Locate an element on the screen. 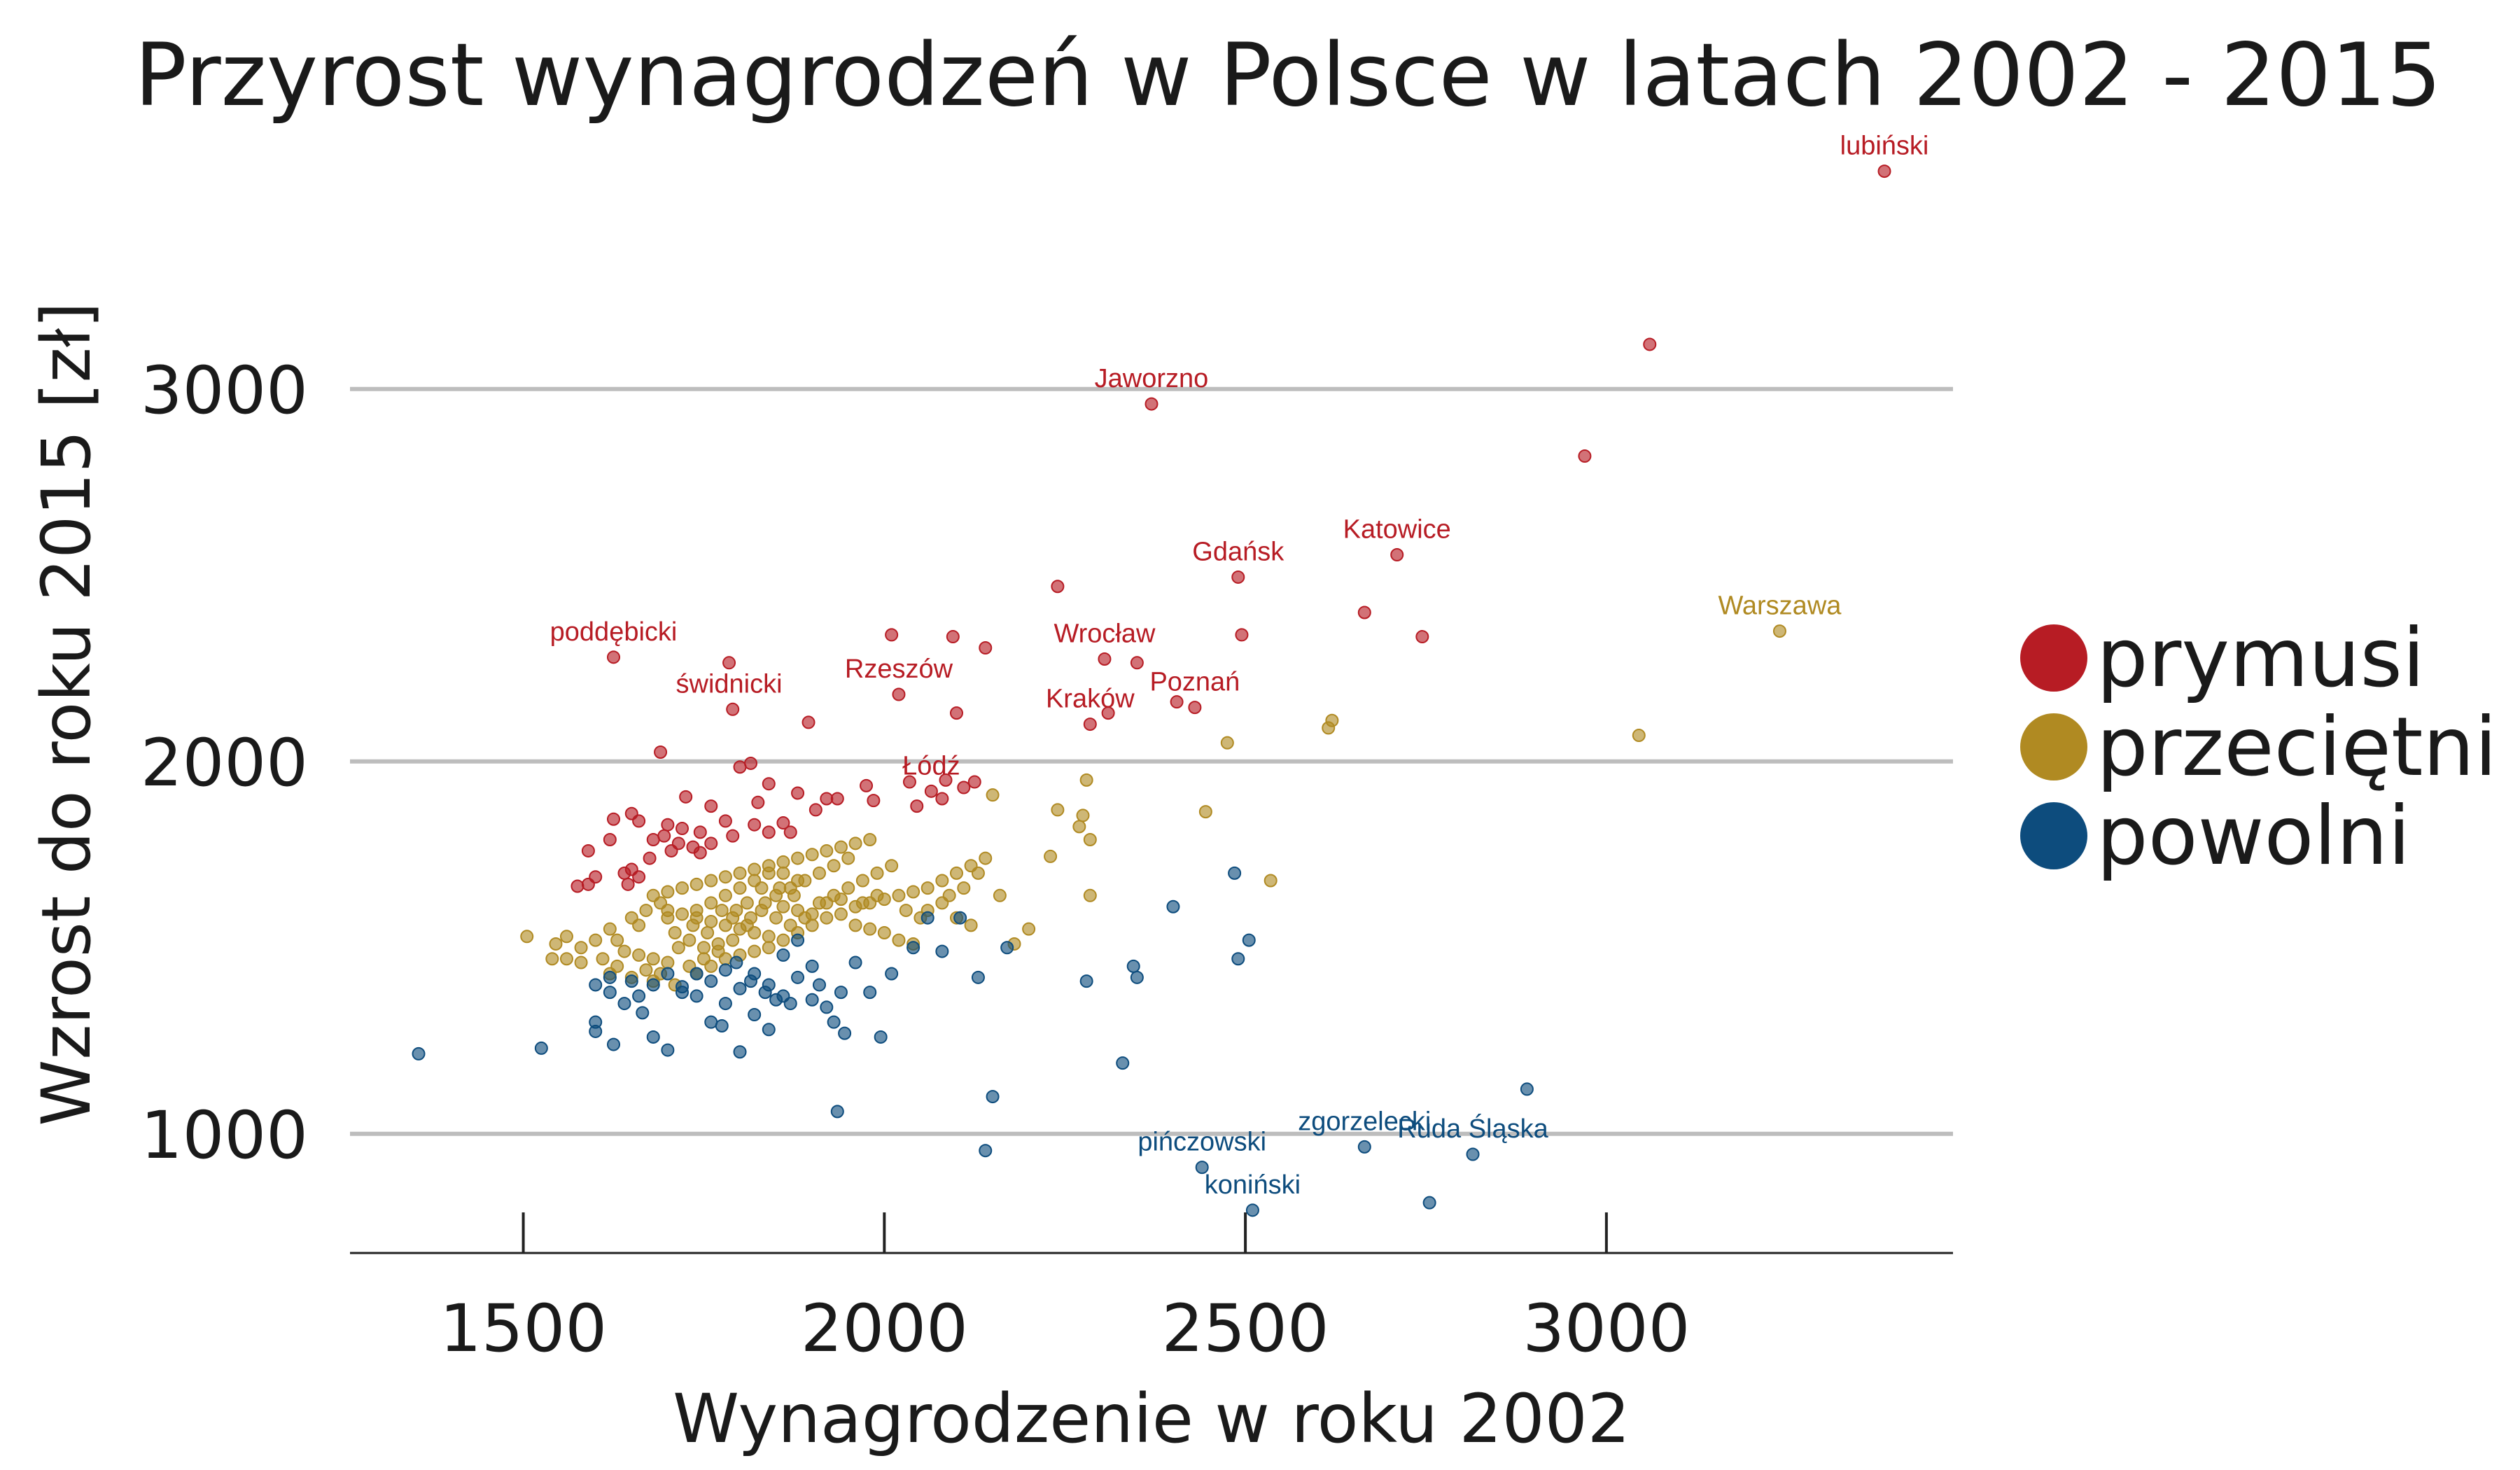 The height and width of the screenshot is (1470, 2520). x-axis-title: Wynagrodzenie w roku 2002 is located at coordinates (1151, 1419).